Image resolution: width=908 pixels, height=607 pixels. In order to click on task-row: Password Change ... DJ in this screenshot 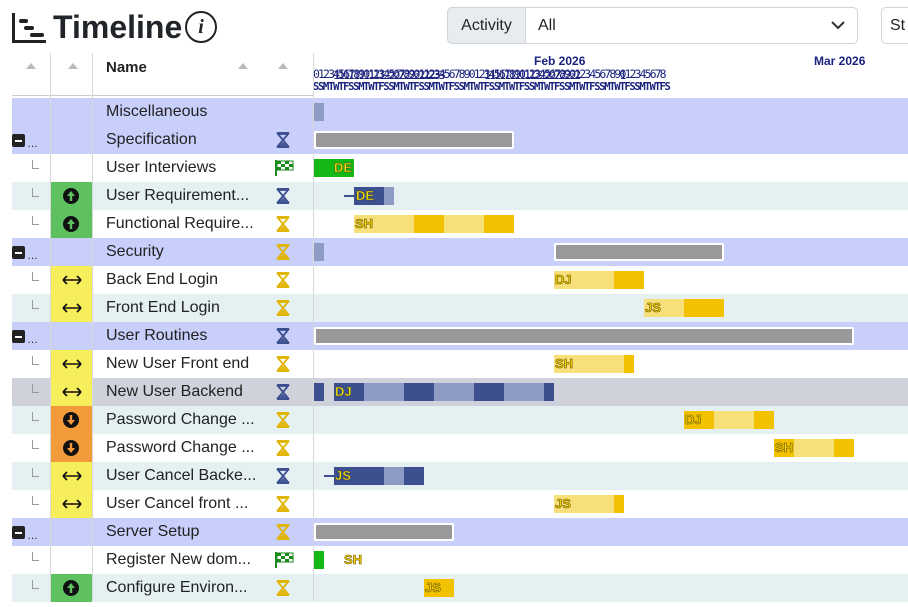, I will do `click(460, 420)`.